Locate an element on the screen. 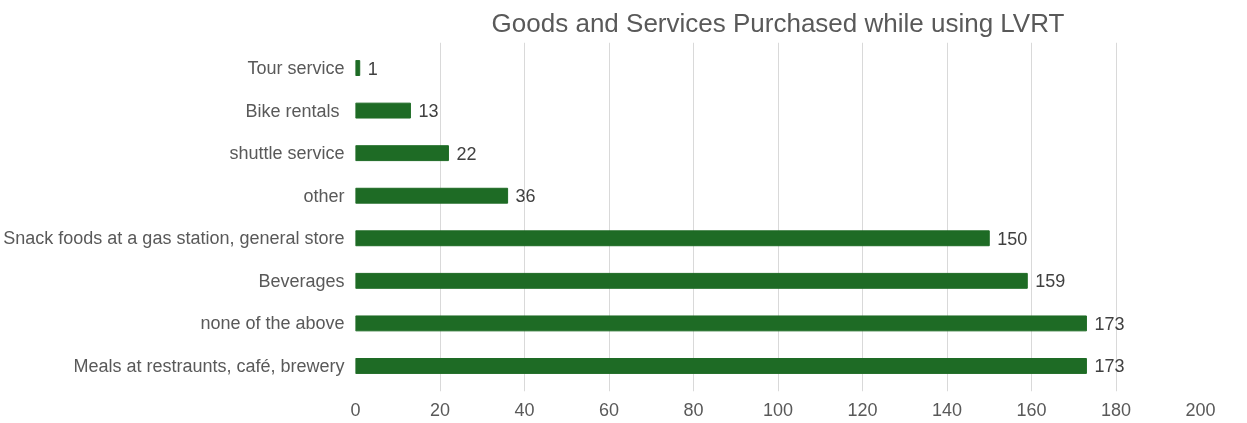  data-label: 13 is located at coordinates (428, 111).